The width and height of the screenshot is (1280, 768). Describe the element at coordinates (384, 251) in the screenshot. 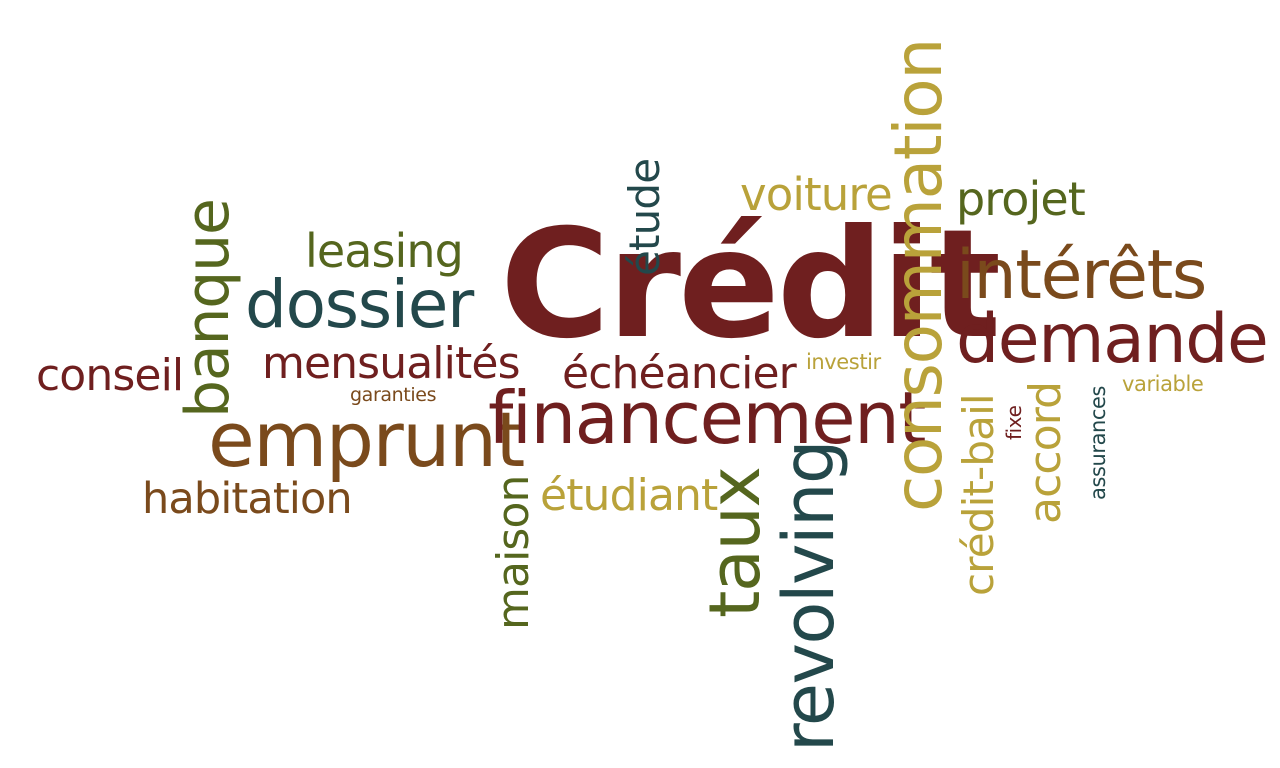

I see `word-leasing: leasing` at that location.